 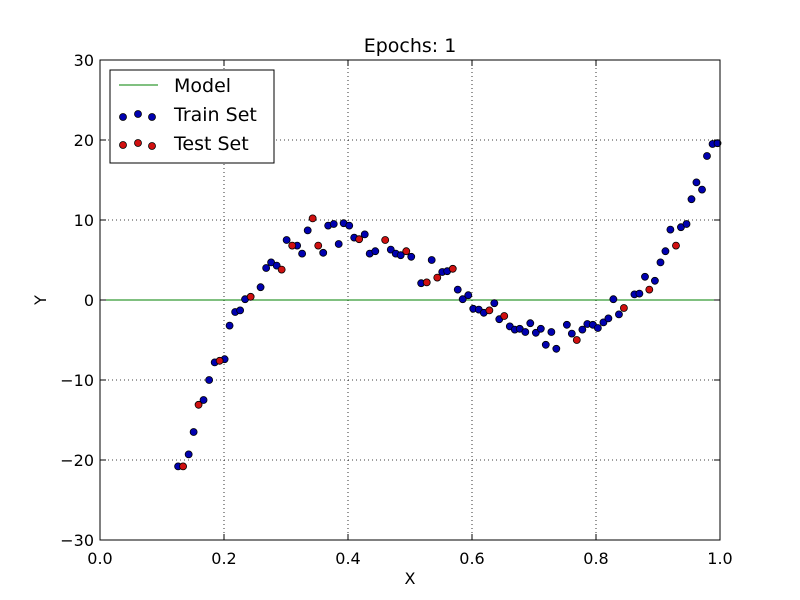 What do you see at coordinates (211, 144) in the screenshot?
I see `legend-test-label: Test Set` at bounding box center [211, 144].